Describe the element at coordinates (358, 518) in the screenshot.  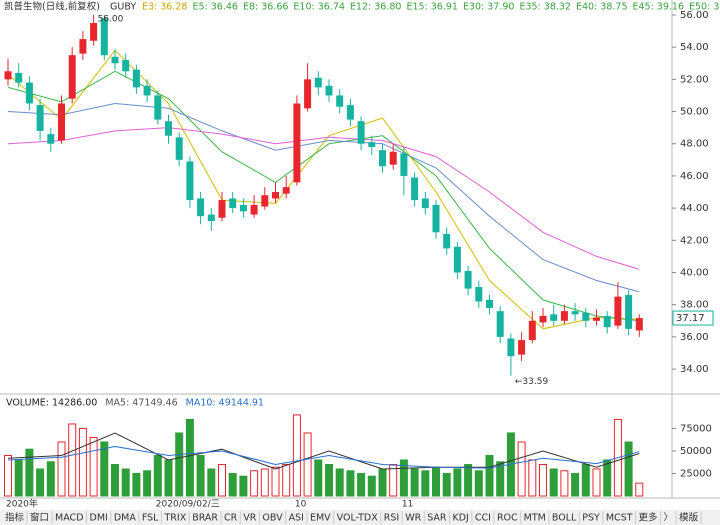
I see `tab: VOL-TDX` at that location.